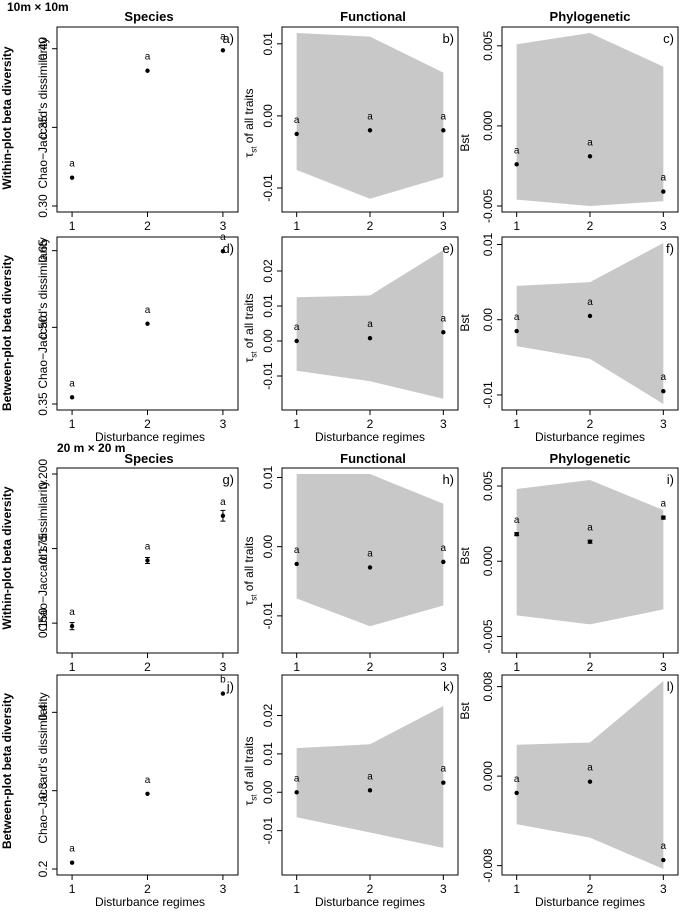 This screenshot has height=913, width=685. Describe the element at coordinates (148, 780) in the screenshot. I see `point-label-j-1: a` at that location.